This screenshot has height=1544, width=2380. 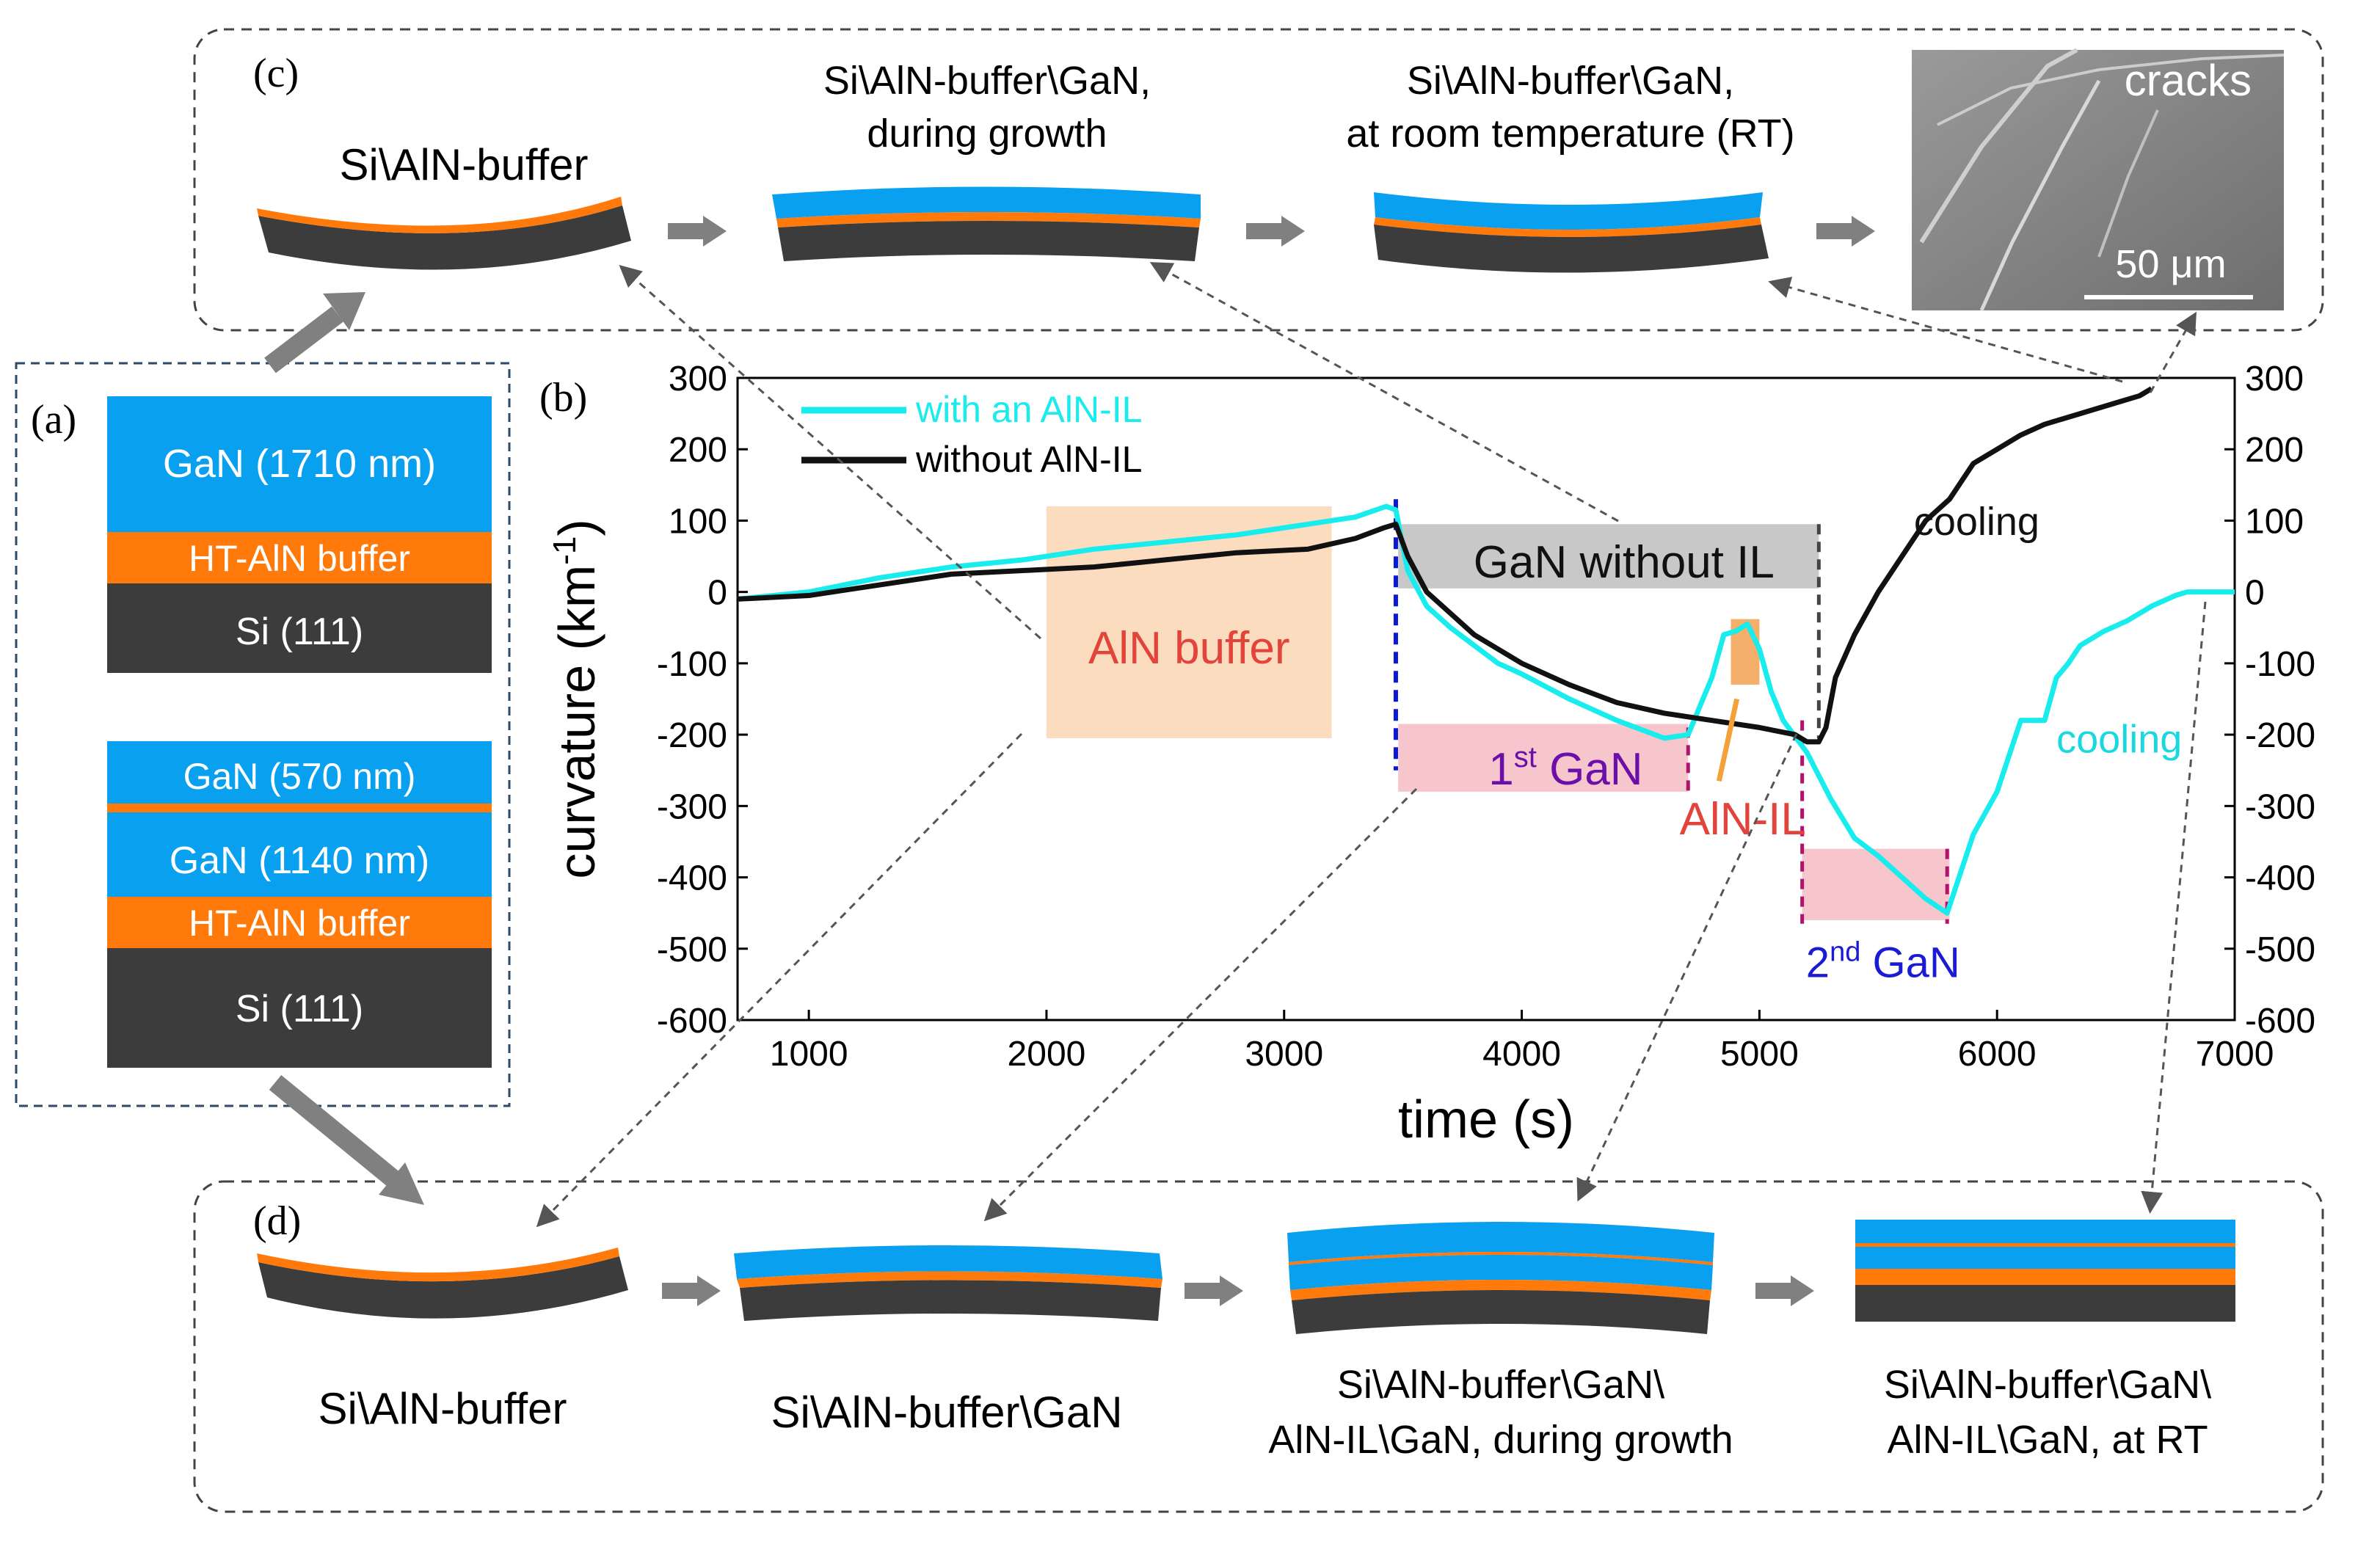 I want to click on d-step1-label: Si\AlN-buffer, so click(x=443, y=1408).